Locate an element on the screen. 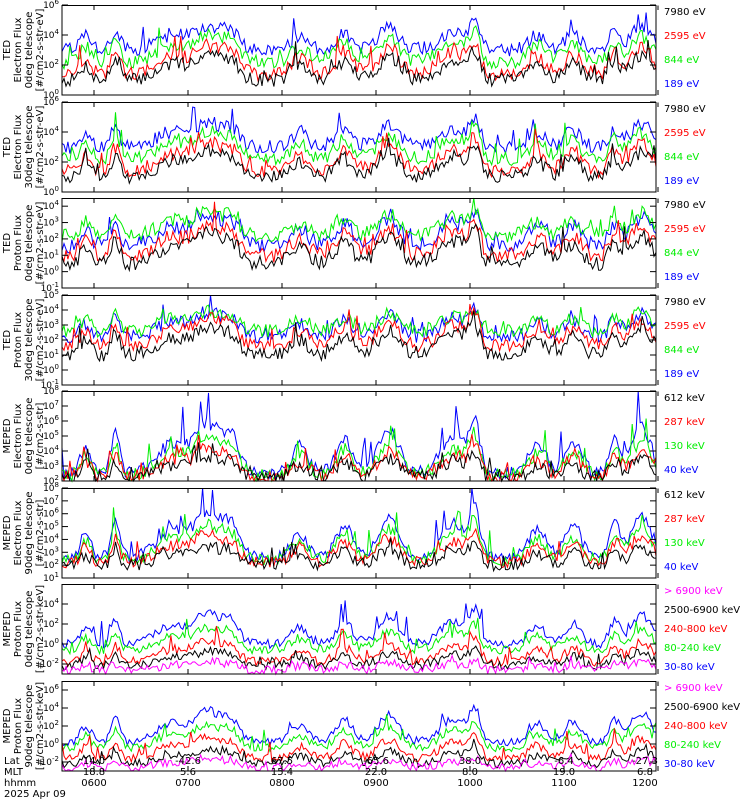 This screenshot has width=750, height=800. legend-entry: 189 eV is located at coordinates (682, 374).